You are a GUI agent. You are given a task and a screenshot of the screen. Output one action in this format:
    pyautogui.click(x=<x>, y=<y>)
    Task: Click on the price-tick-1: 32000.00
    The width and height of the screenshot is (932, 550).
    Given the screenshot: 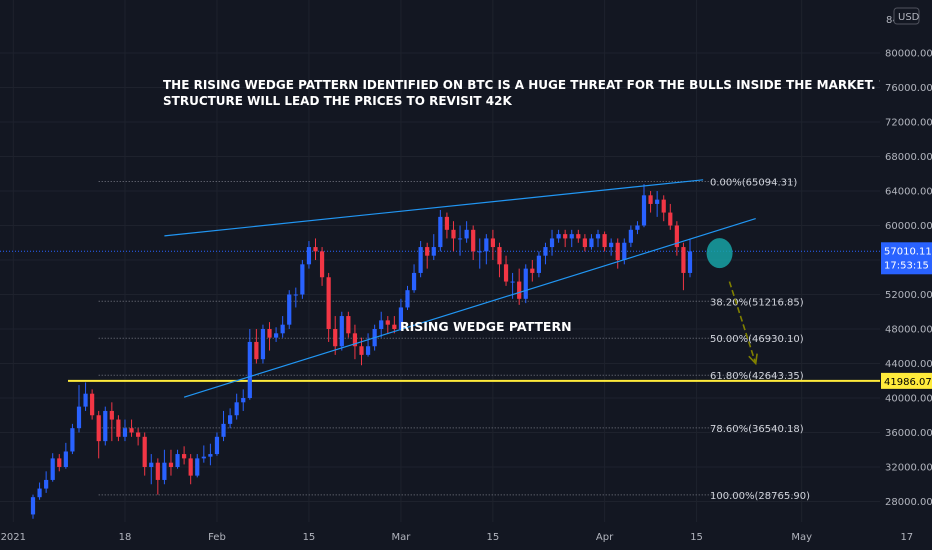 What is the action you would take?
    pyautogui.click(x=908, y=468)
    